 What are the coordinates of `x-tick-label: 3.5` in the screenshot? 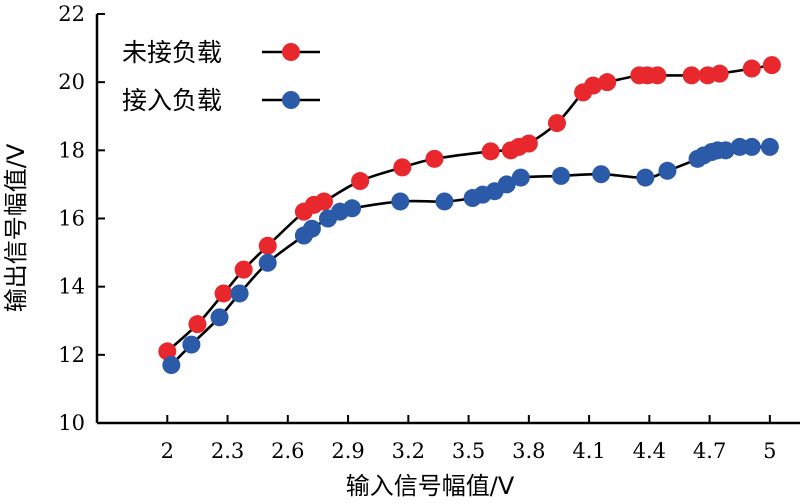 It's located at (468, 451).